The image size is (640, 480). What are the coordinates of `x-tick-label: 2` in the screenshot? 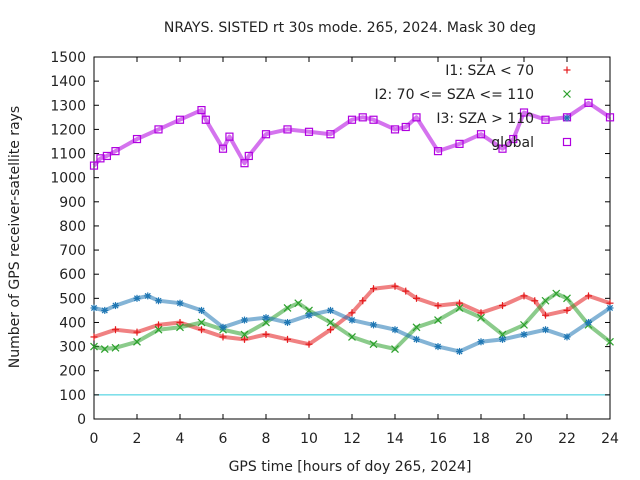 It's located at (137, 439).